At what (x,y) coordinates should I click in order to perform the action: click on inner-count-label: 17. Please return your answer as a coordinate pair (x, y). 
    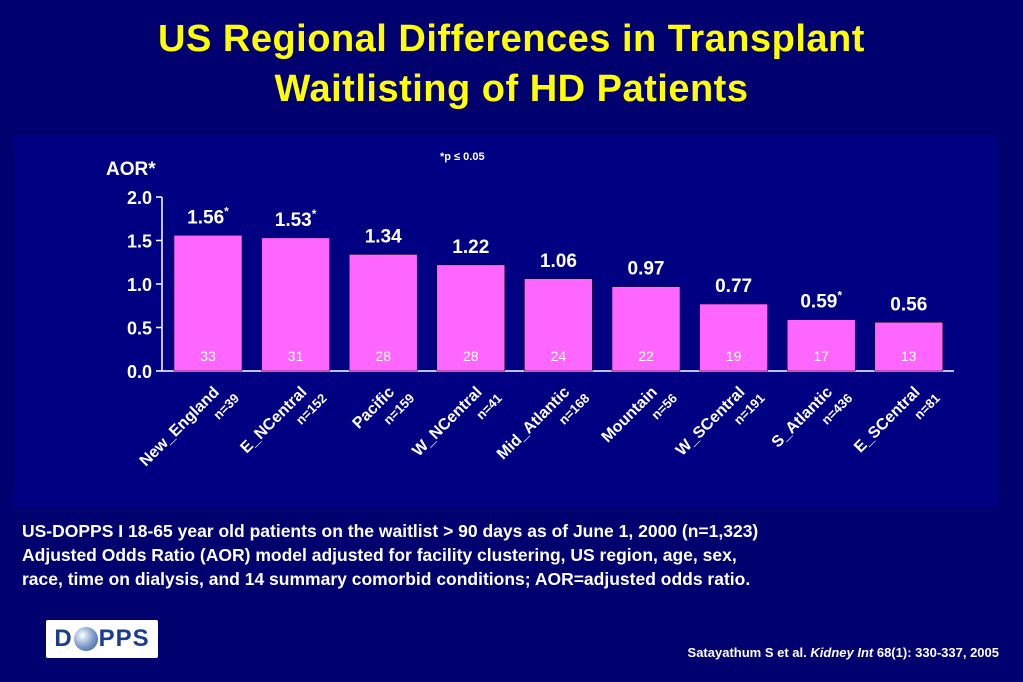
    Looking at the image, I should click on (821, 356).